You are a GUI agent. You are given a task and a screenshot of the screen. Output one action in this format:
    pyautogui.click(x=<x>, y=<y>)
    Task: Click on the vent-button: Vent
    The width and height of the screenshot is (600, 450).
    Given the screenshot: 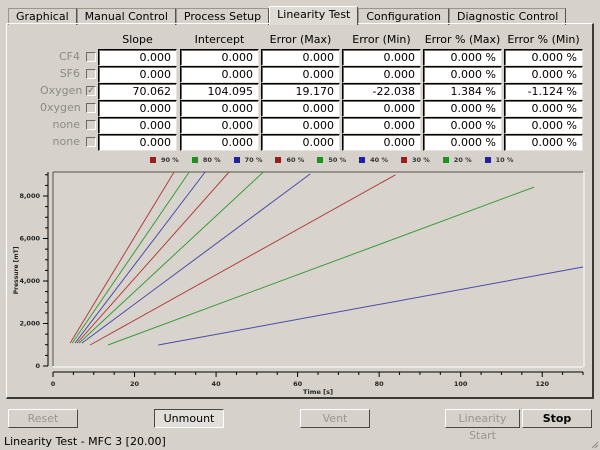 What is the action you would take?
    pyautogui.click(x=335, y=418)
    